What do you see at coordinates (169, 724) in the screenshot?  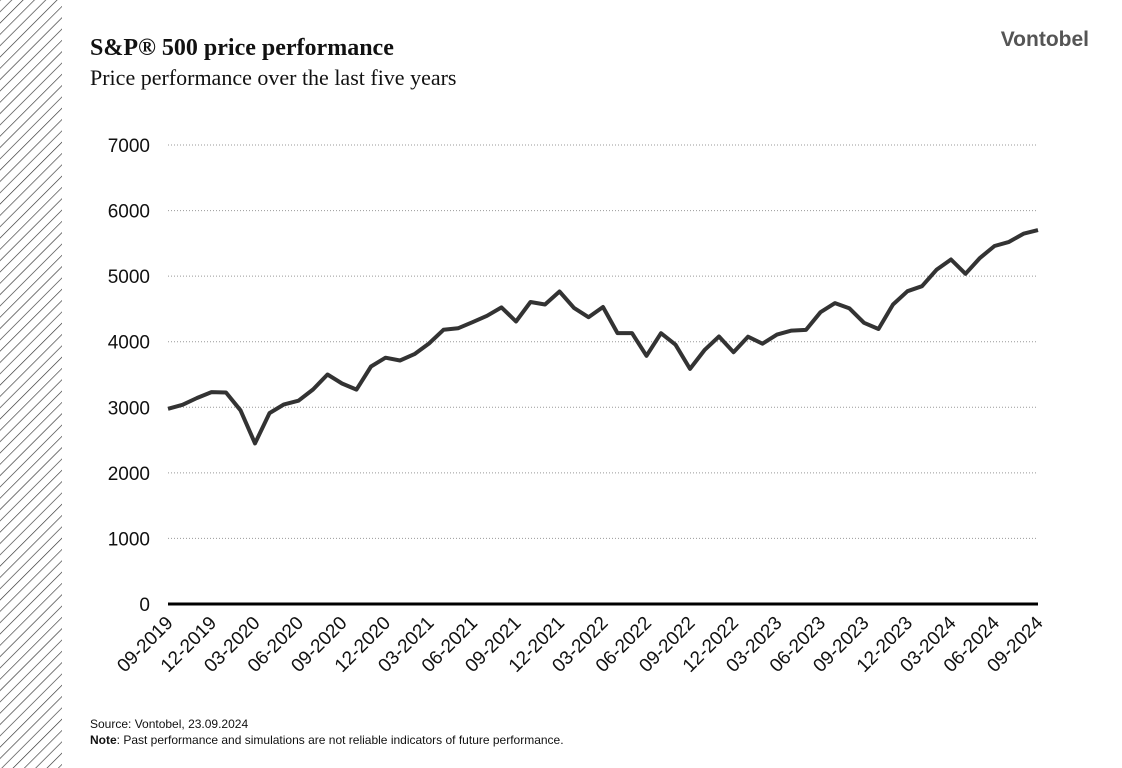 I see `source: Source: Vontobel, 23.09.2024` at bounding box center [169, 724].